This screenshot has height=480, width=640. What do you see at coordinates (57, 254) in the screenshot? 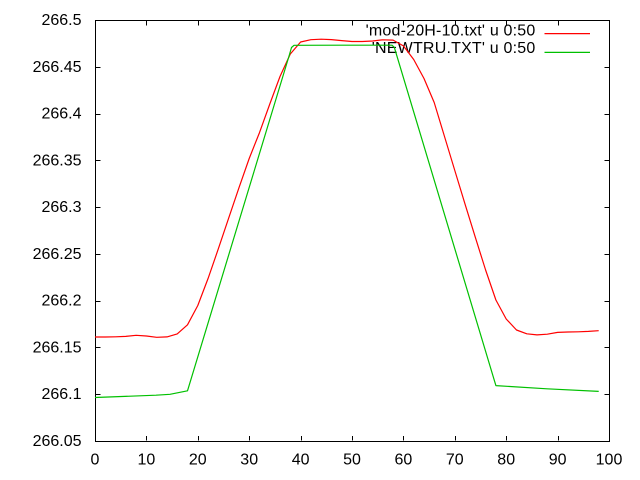
I see `svg-text: 266.25` at bounding box center [57, 254].